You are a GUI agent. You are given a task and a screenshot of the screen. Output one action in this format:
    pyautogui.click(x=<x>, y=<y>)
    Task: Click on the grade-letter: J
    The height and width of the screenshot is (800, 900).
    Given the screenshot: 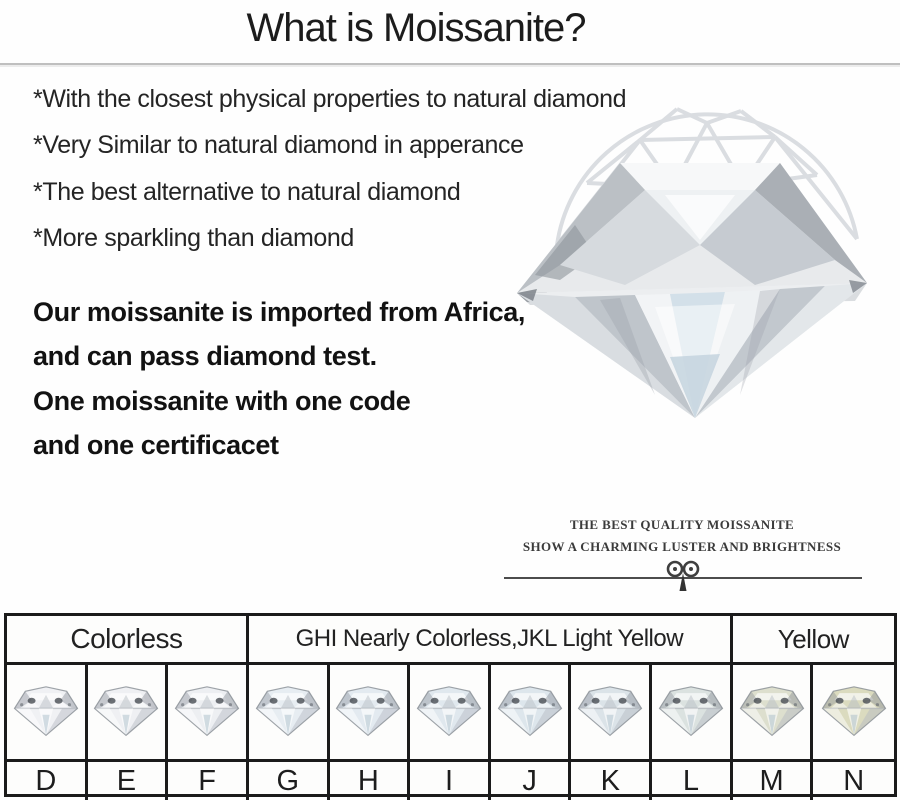 What is the action you would take?
    pyautogui.click(x=531, y=781)
    